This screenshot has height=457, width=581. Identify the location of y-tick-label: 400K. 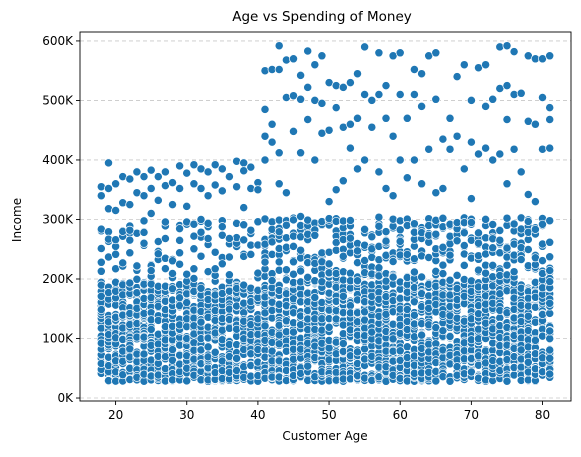
(58, 160).